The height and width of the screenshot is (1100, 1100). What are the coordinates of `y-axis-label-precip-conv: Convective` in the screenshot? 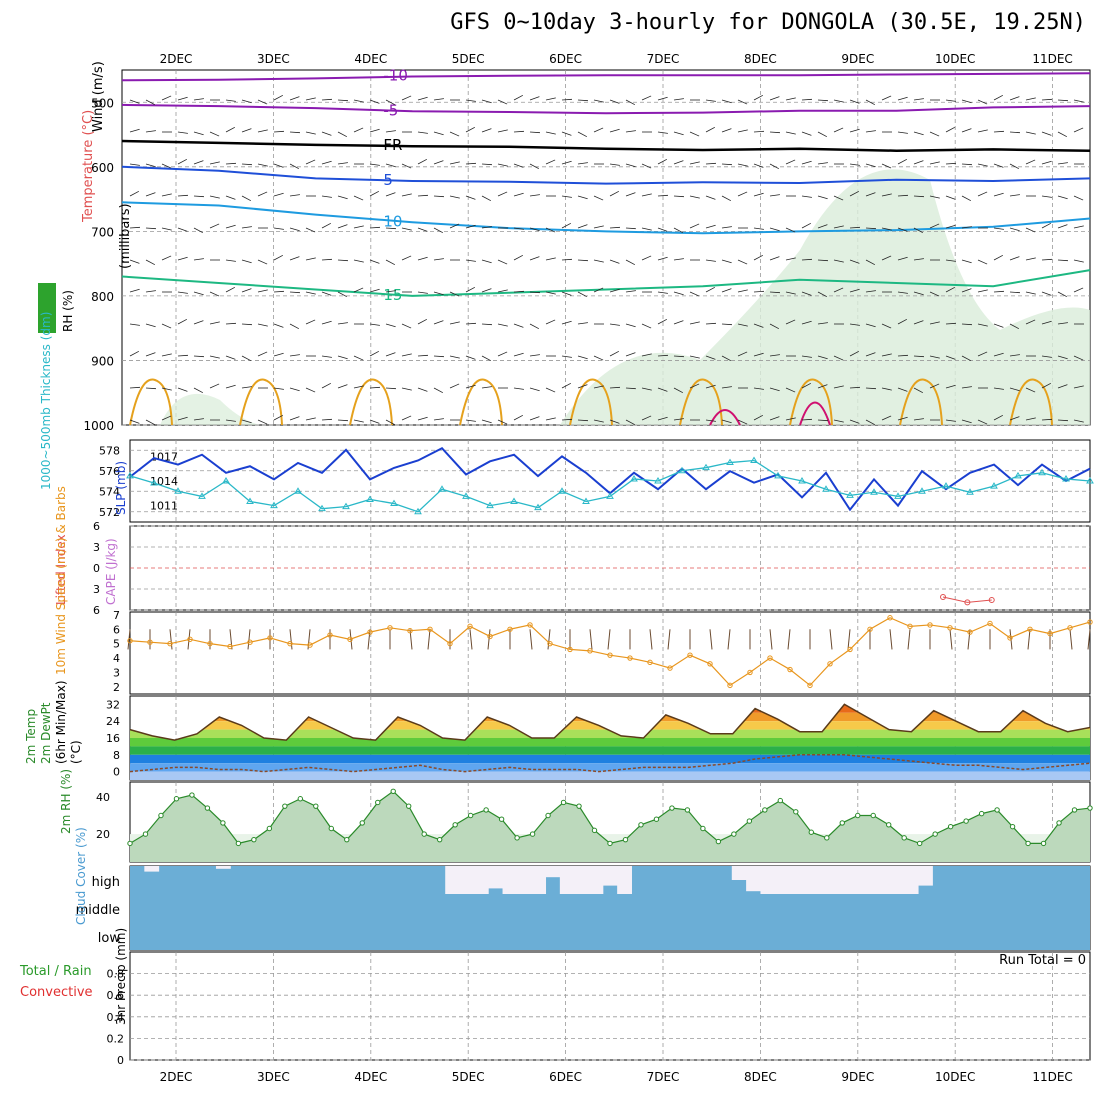 It's located at (56, 992).